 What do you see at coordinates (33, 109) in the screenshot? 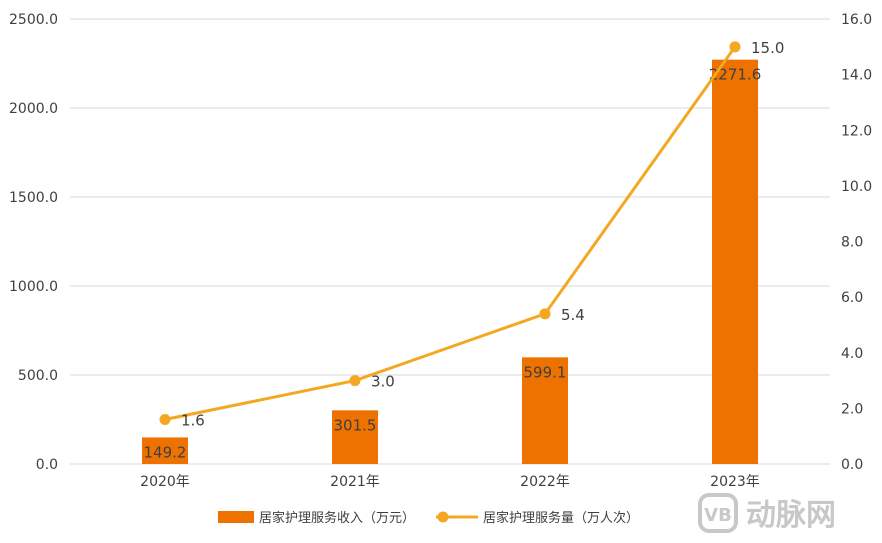
I see `left-tick-label: 2000.0` at bounding box center [33, 109].